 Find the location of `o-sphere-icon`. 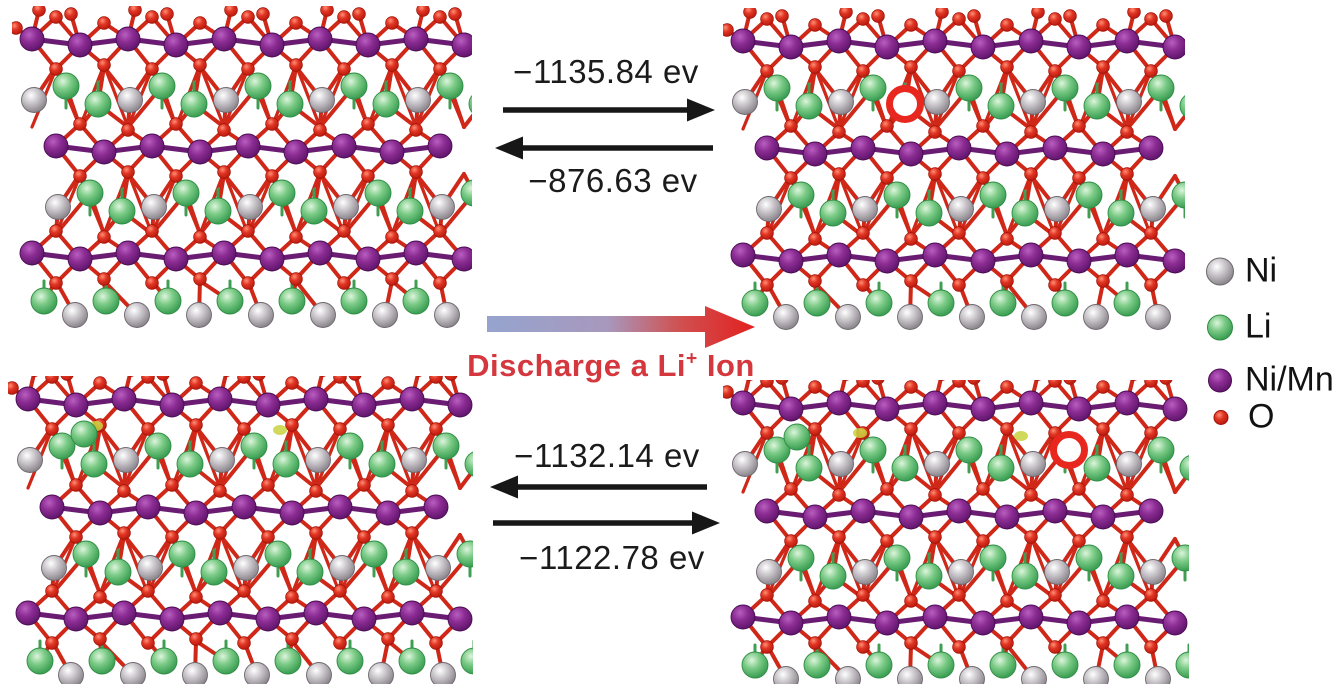

o-sphere-icon is located at coordinates (1221, 417).